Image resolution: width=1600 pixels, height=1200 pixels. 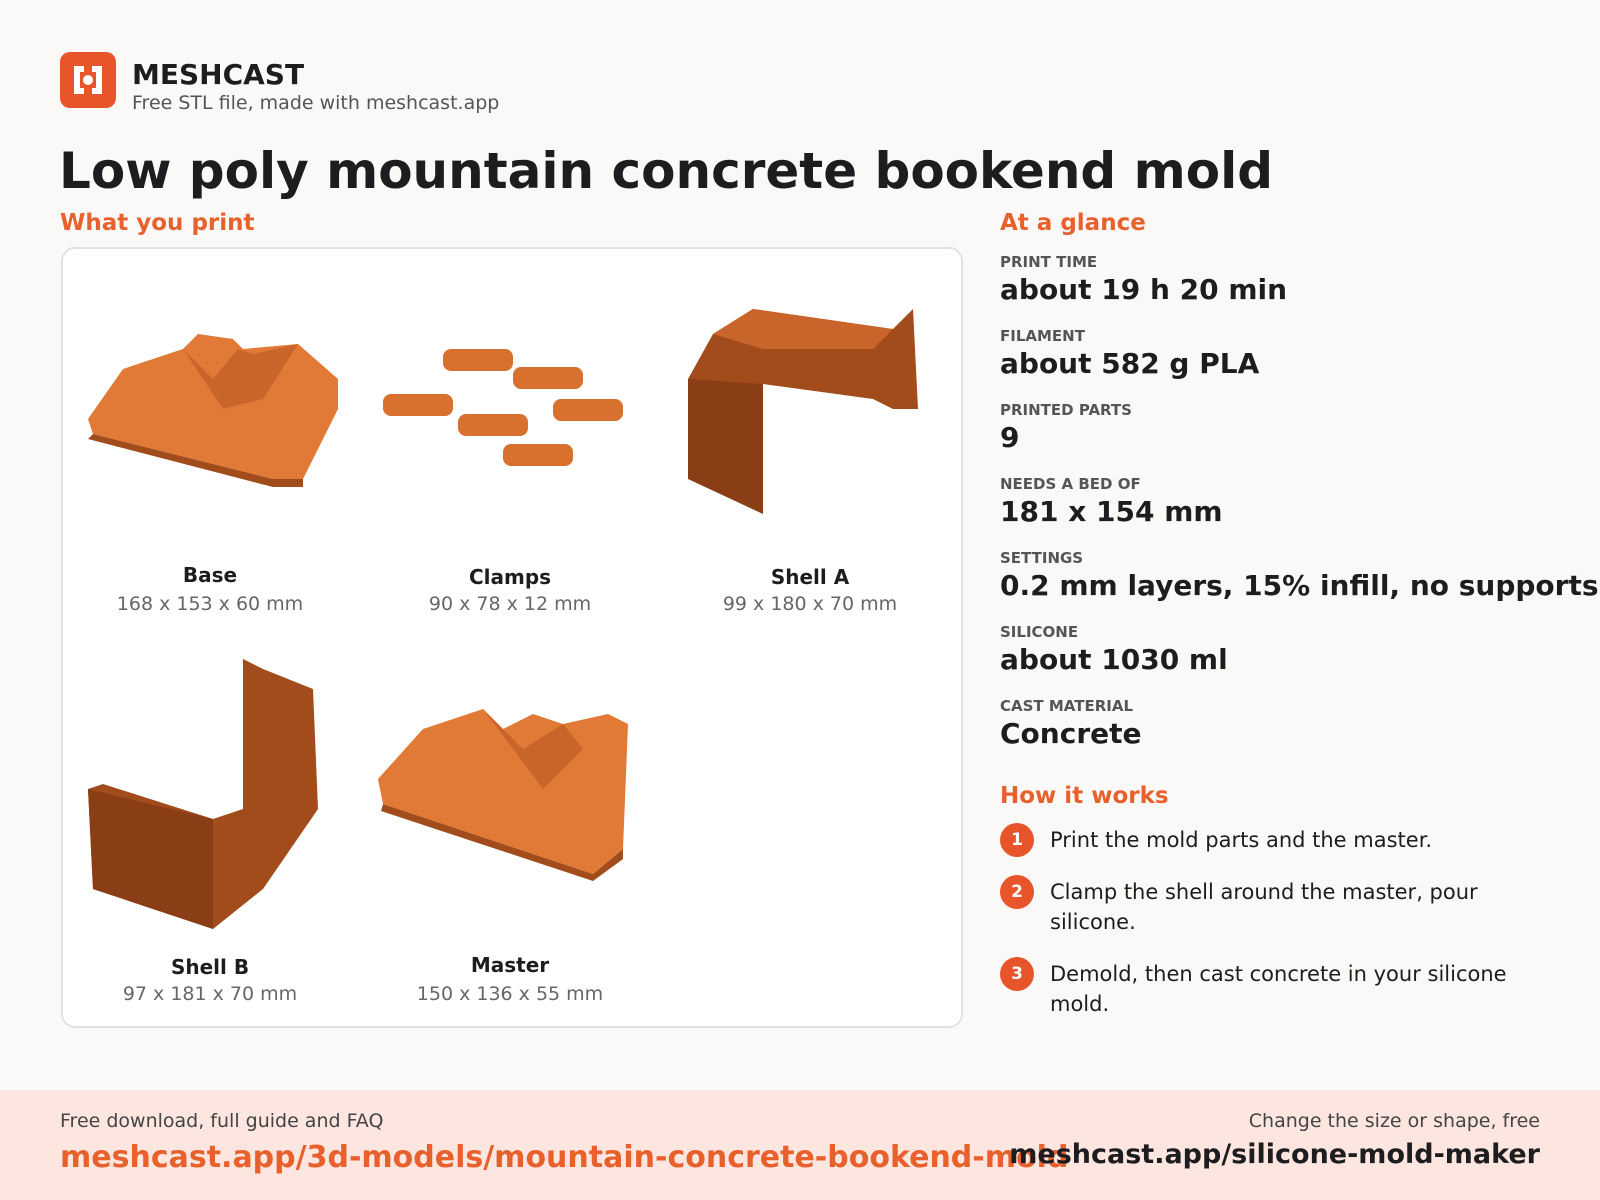 What do you see at coordinates (316, 103) in the screenshot?
I see `tagline: Free STL file, made with meshcast.app` at bounding box center [316, 103].